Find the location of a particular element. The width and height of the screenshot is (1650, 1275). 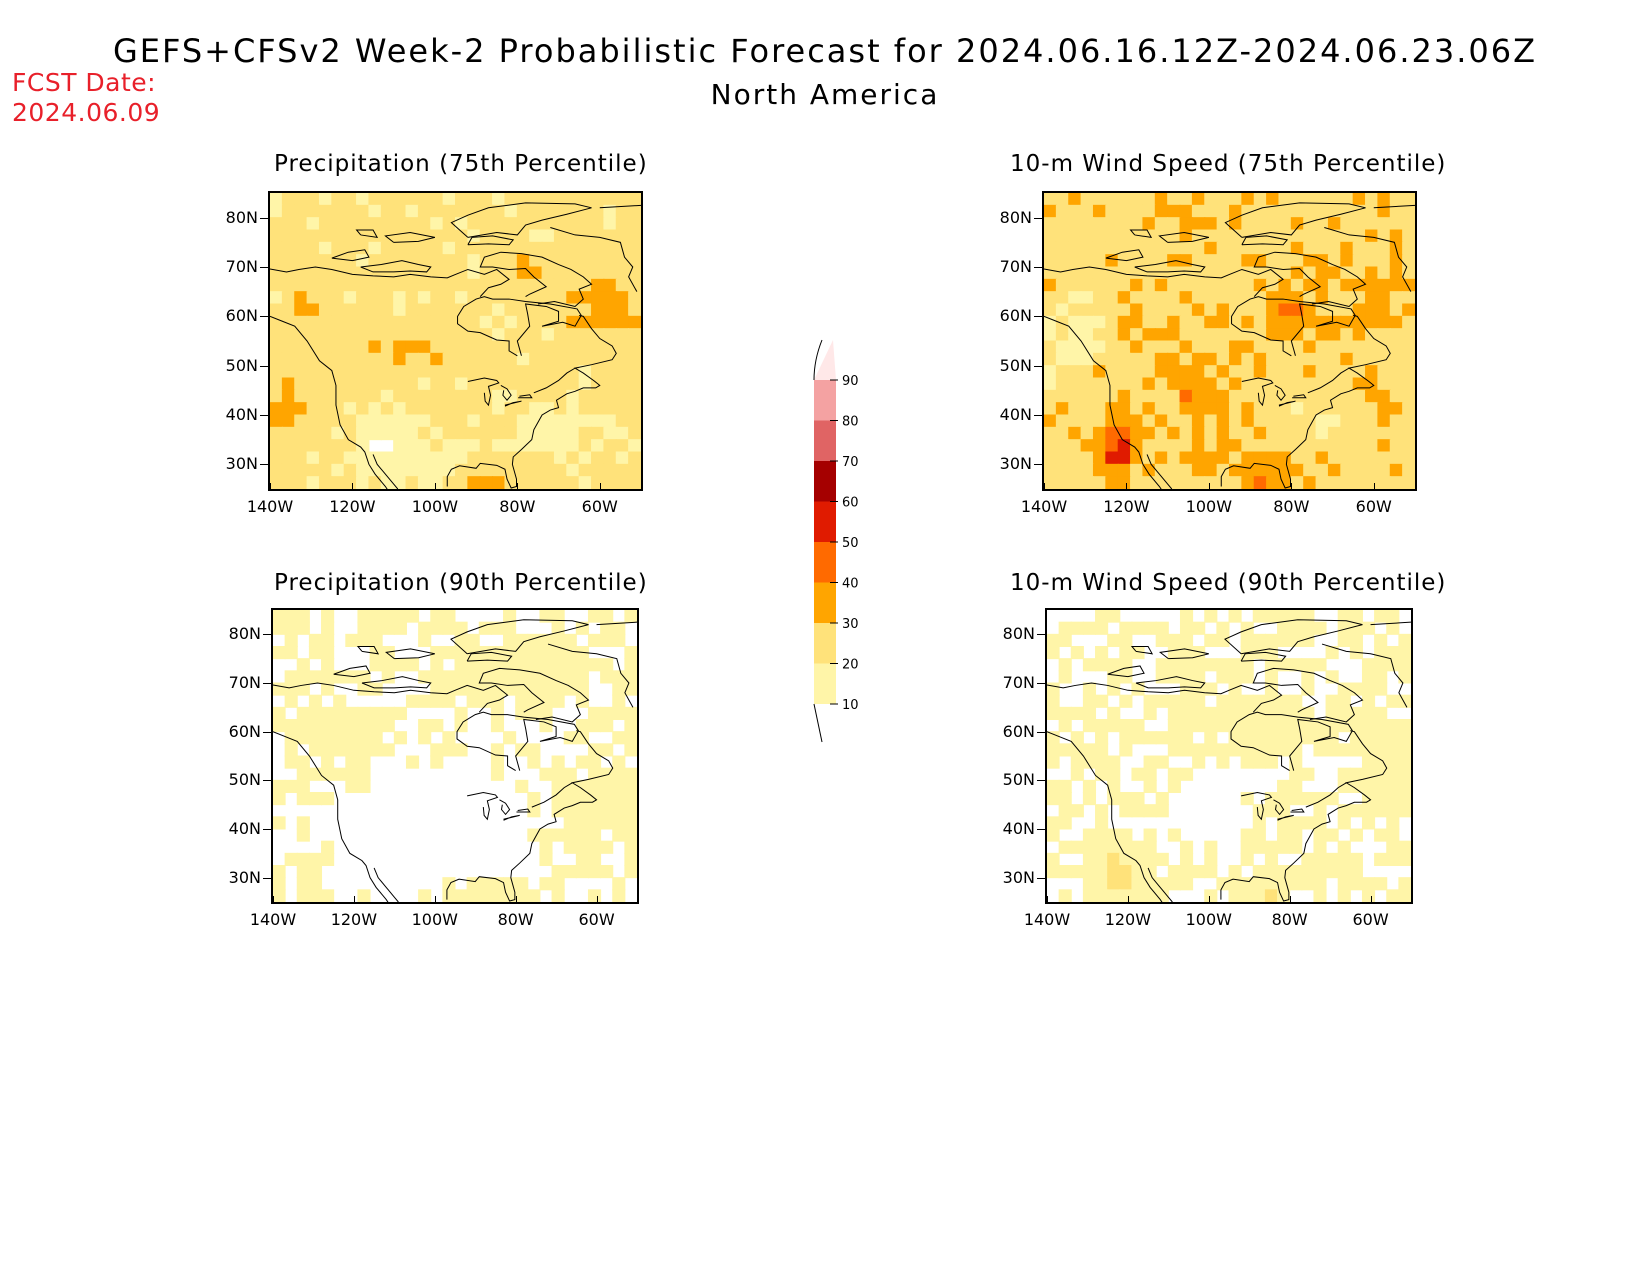

lon-label: 60W is located at coordinates (596, 919).